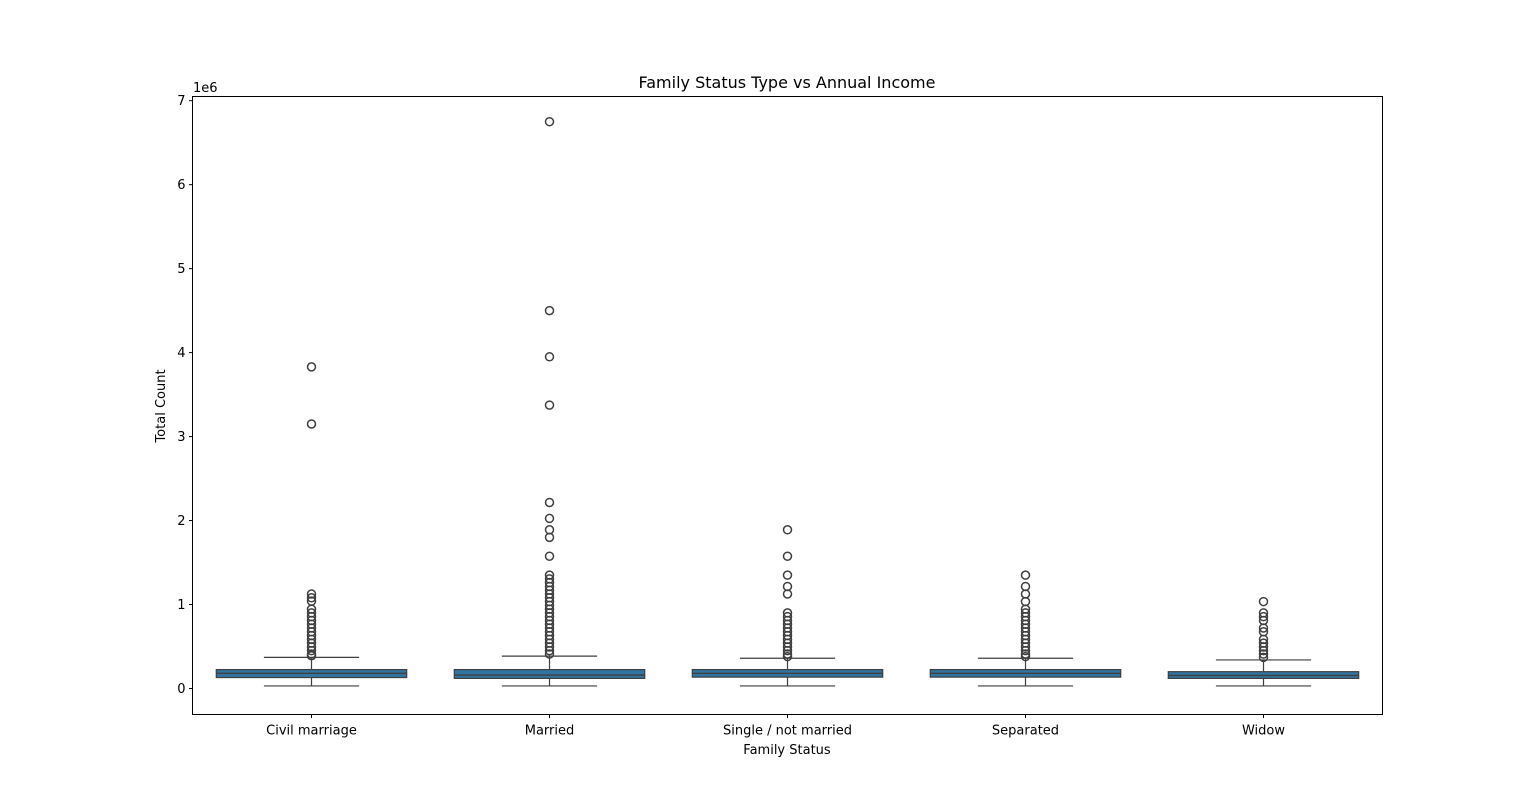 The width and height of the screenshot is (1536, 802). What do you see at coordinates (181, 689) in the screenshot?
I see `y-tick-label: 0` at bounding box center [181, 689].